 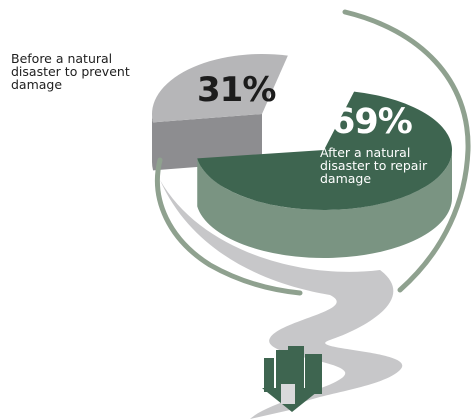 What do you see at coordinates (372, 122) in the screenshot?
I see `slice-percent-after: 69%` at bounding box center [372, 122].